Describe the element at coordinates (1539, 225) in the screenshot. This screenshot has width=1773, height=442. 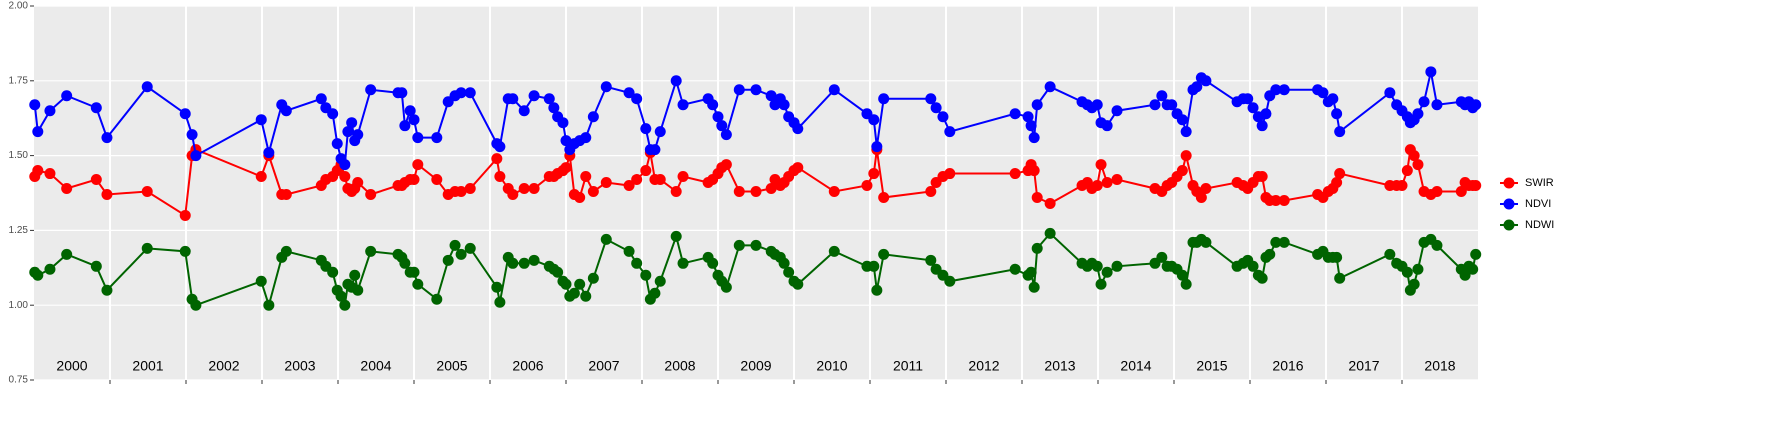
I see `legend-label: NDWI` at that location.